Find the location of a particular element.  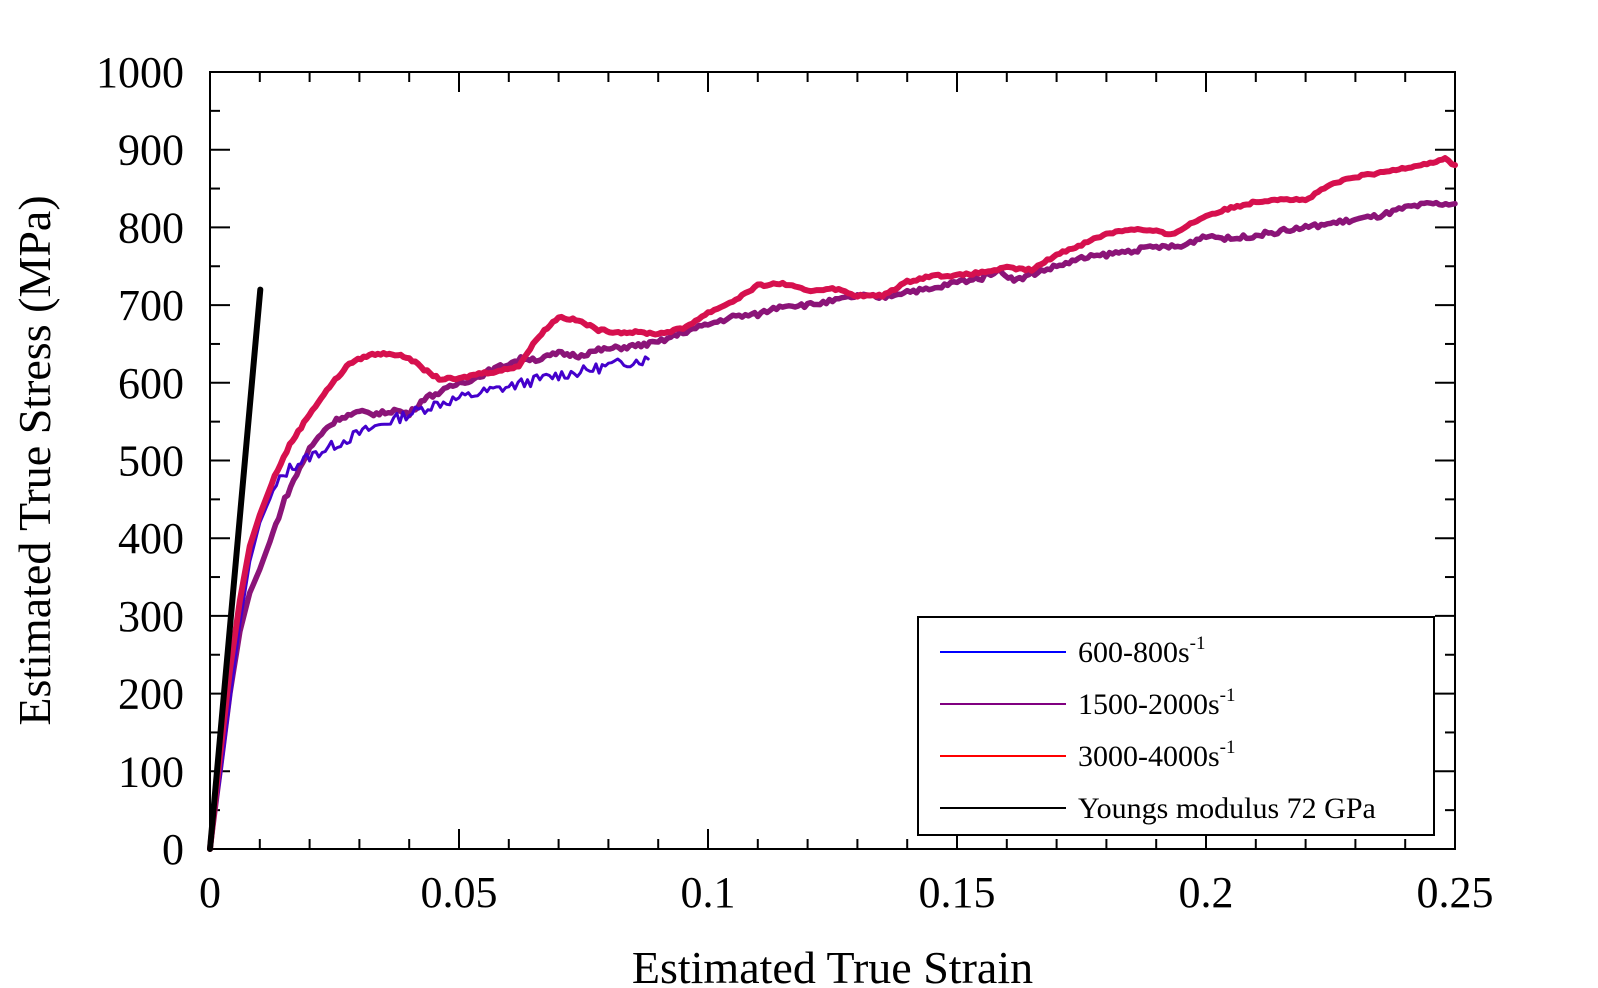

legend-label: Youngs modulus 72 GPa is located at coordinates (1227, 808).